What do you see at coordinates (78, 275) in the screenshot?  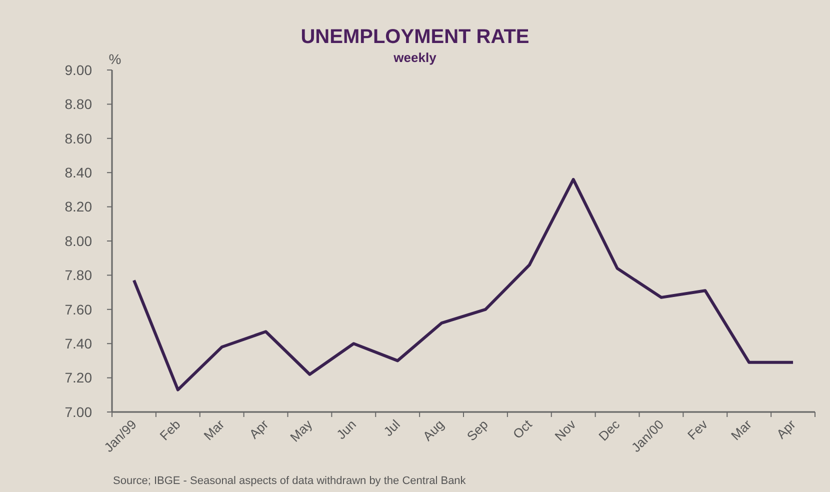 I see `y-tick-label: 7.80` at bounding box center [78, 275].